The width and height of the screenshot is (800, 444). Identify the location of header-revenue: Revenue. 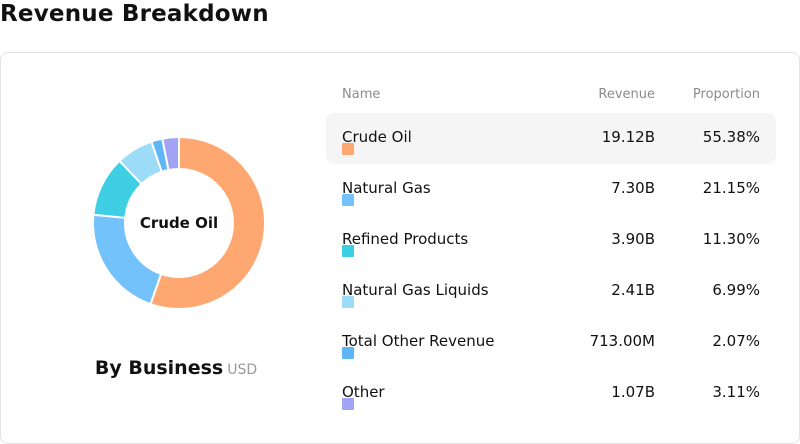
(626, 94).